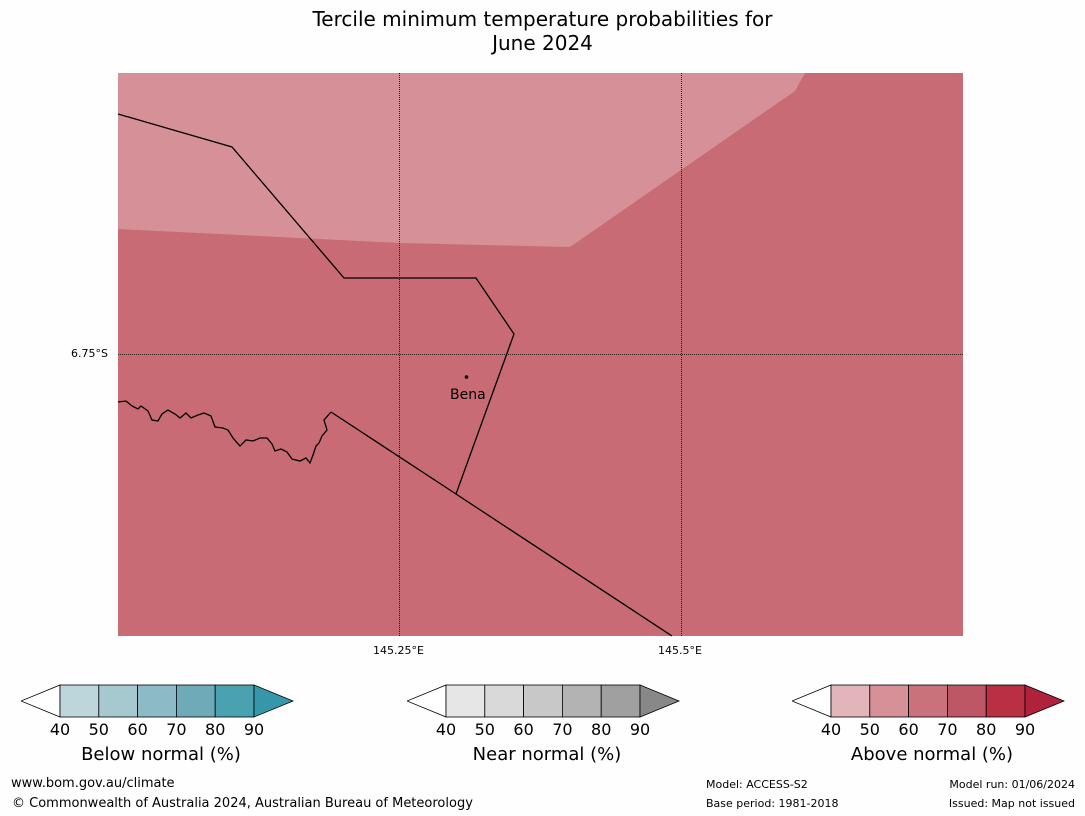 The width and height of the screenshot is (1085, 816). I want to click on above-tick-60: 60, so click(908, 729).